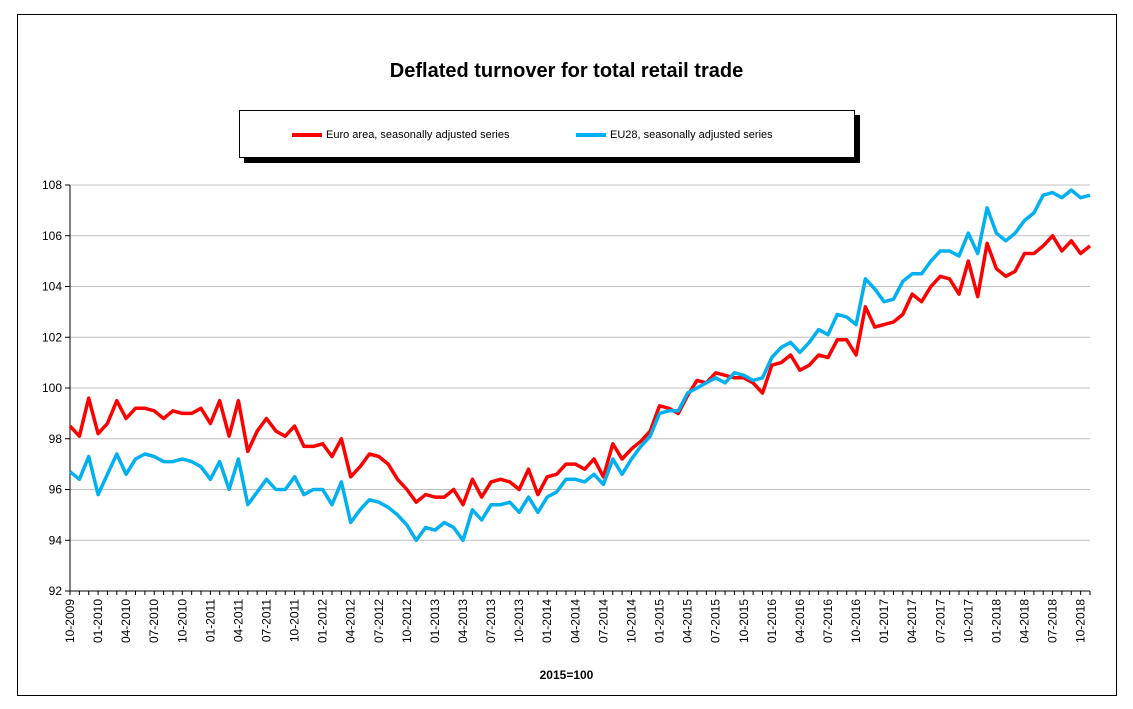 The height and width of the screenshot is (709, 1133). Describe the element at coordinates (940, 621) in the screenshot. I see `x-tick-label: 07-2017` at that location.